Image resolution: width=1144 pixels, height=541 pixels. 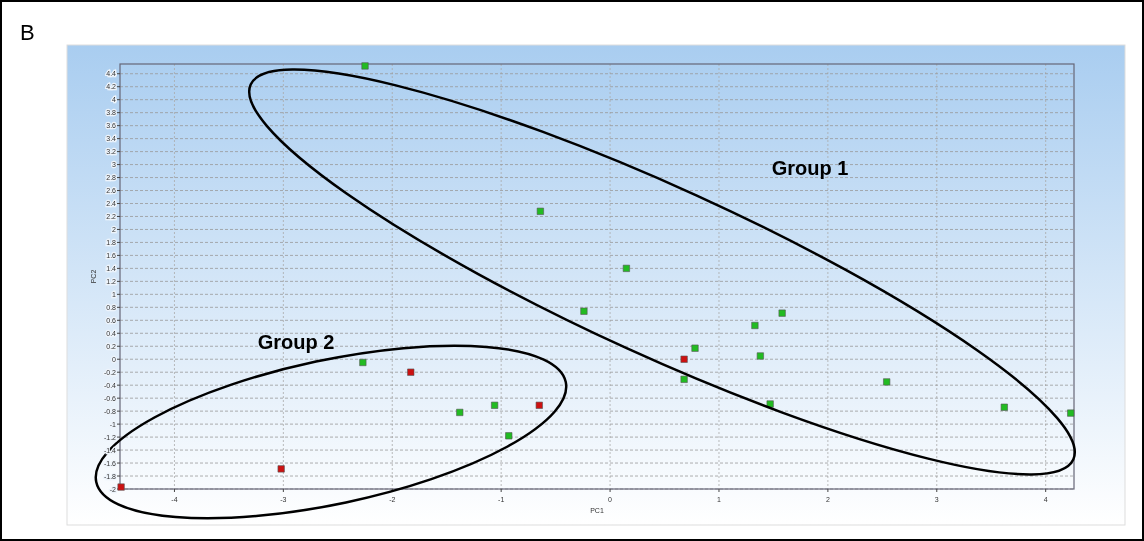 I want to click on chart-title: B, so click(x=27, y=32).